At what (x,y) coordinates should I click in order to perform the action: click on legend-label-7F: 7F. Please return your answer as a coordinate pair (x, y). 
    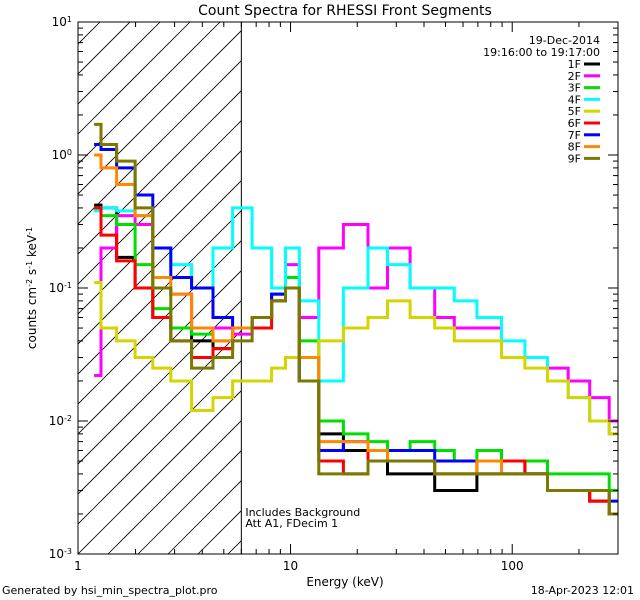
    Looking at the image, I should click on (574, 135).